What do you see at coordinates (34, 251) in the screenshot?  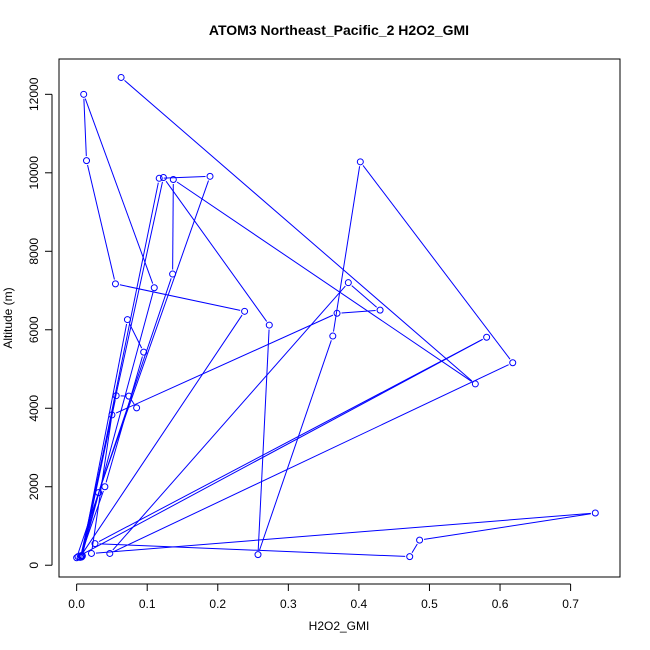 I see `y-tick-label: 8000` at bounding box center [34, 251].